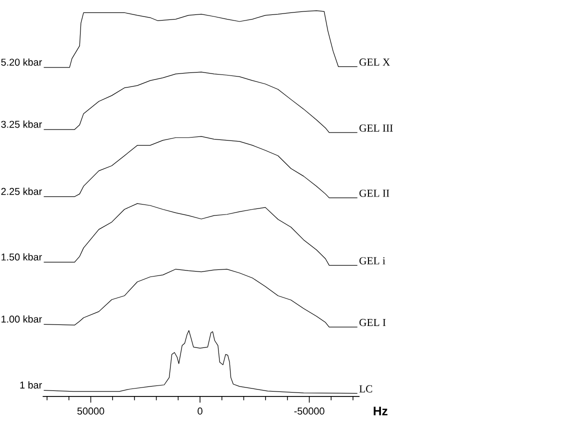 The image size is (572, 429). I want to click on x-axis-title: Hz, so click(381, 411).